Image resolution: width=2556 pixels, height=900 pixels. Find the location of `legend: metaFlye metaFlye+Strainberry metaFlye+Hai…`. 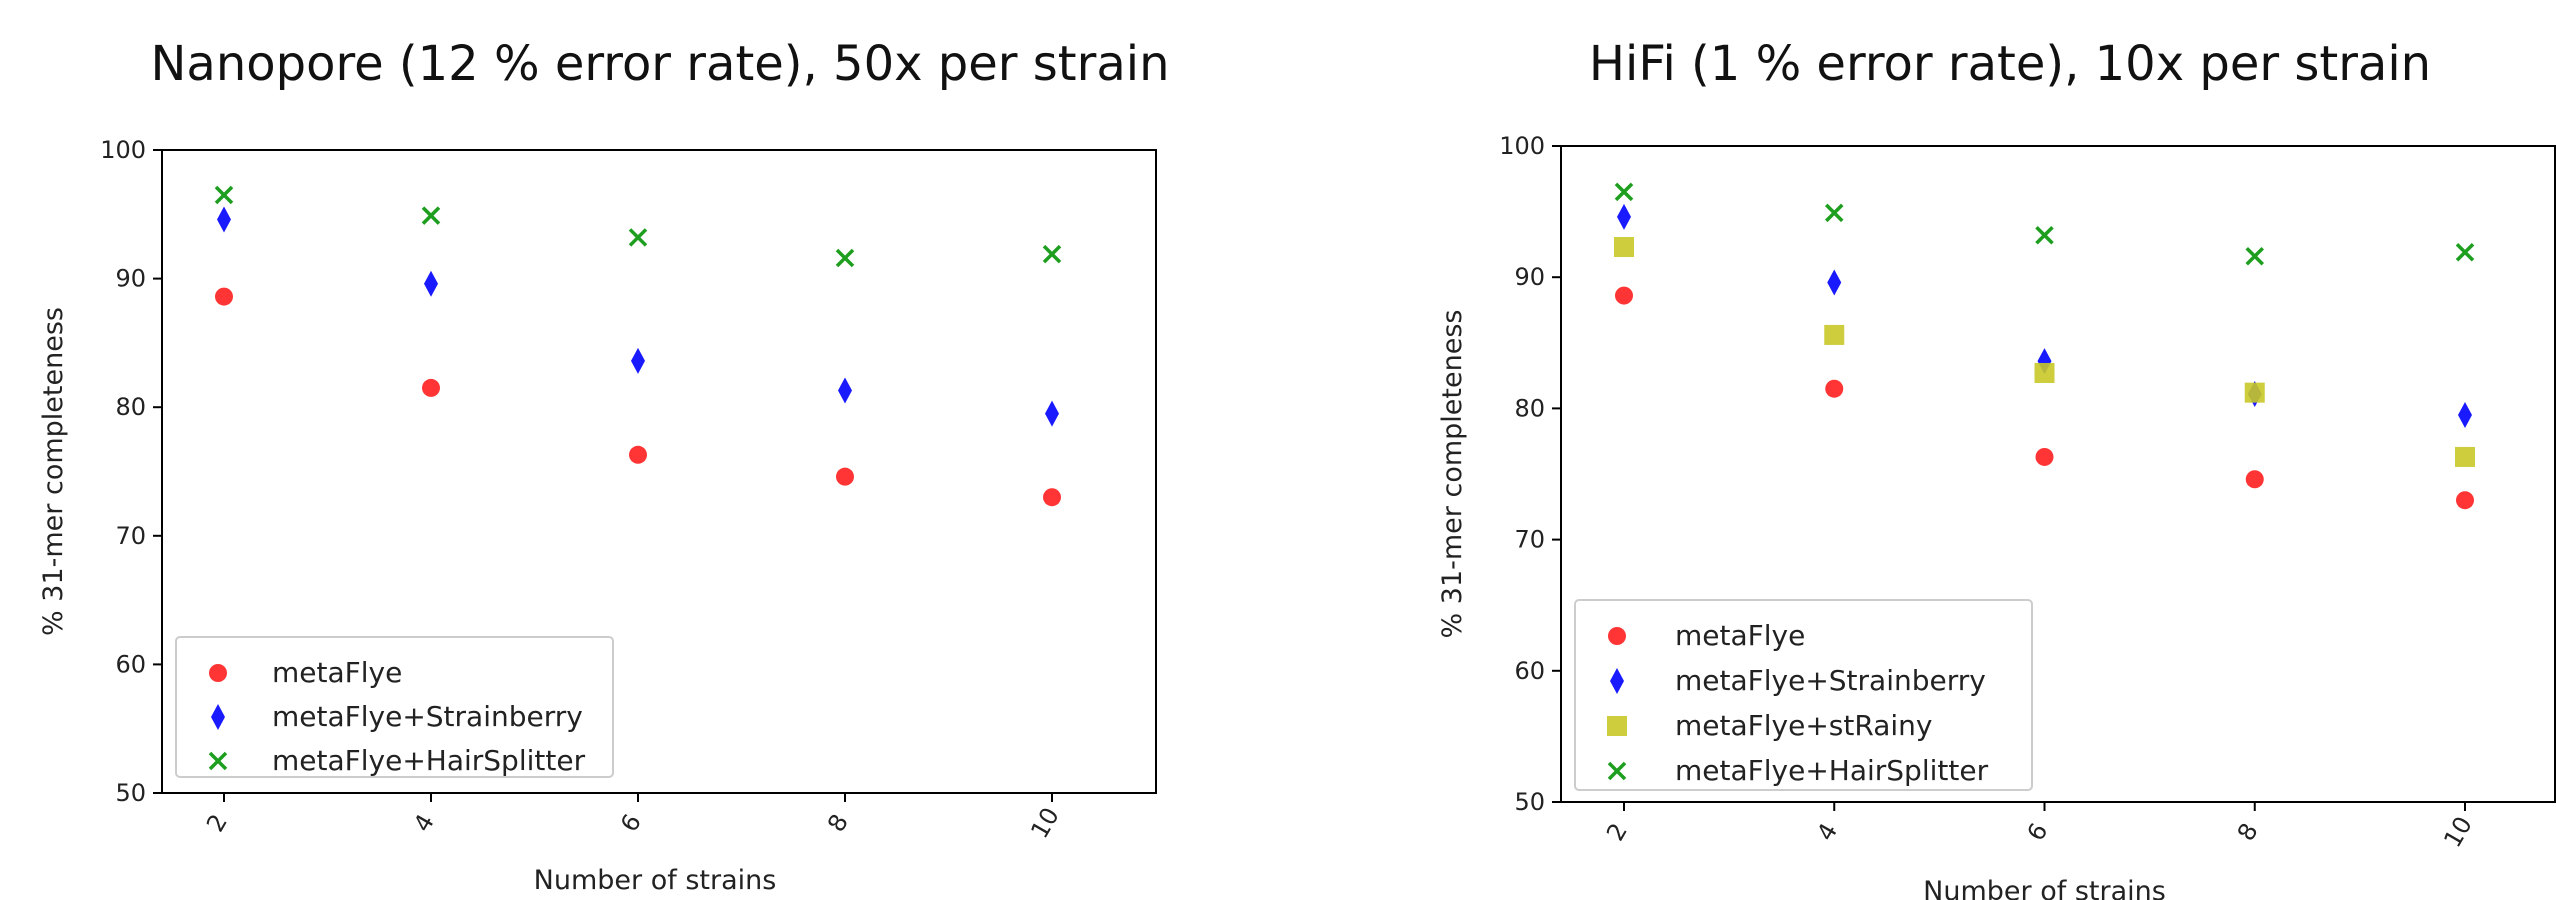

legend: metaFlye metaFlye+Strainberry metaFlye+Hai… is located at coordinates (394, 707).